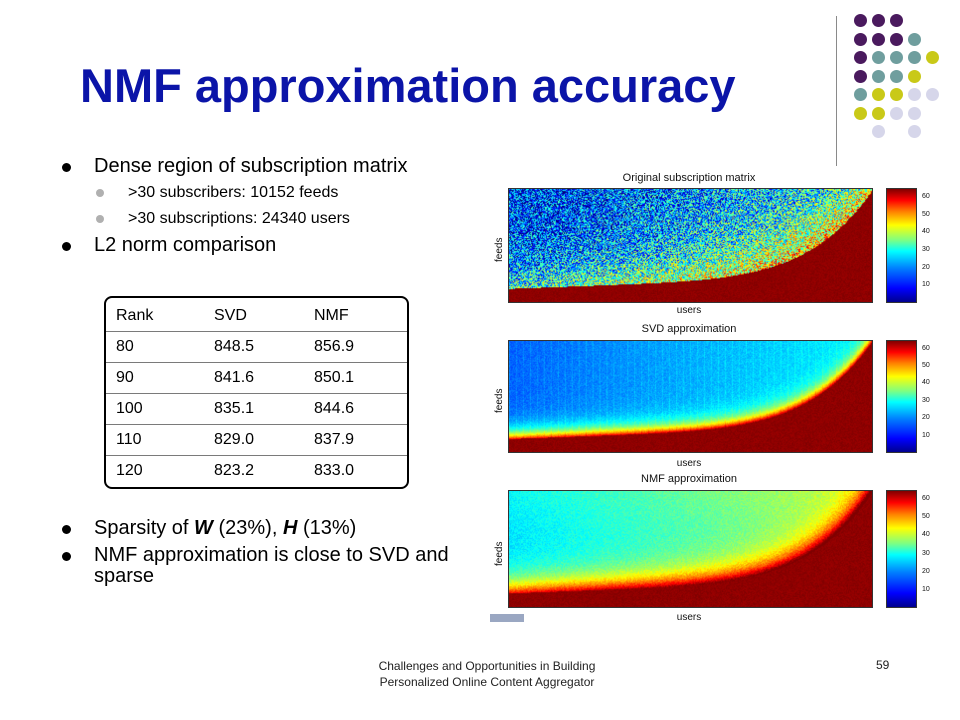  What do you see at coordinates (901, 245) in the screenshot?
I see `colorbar-original` at bounding box center [901, 245].